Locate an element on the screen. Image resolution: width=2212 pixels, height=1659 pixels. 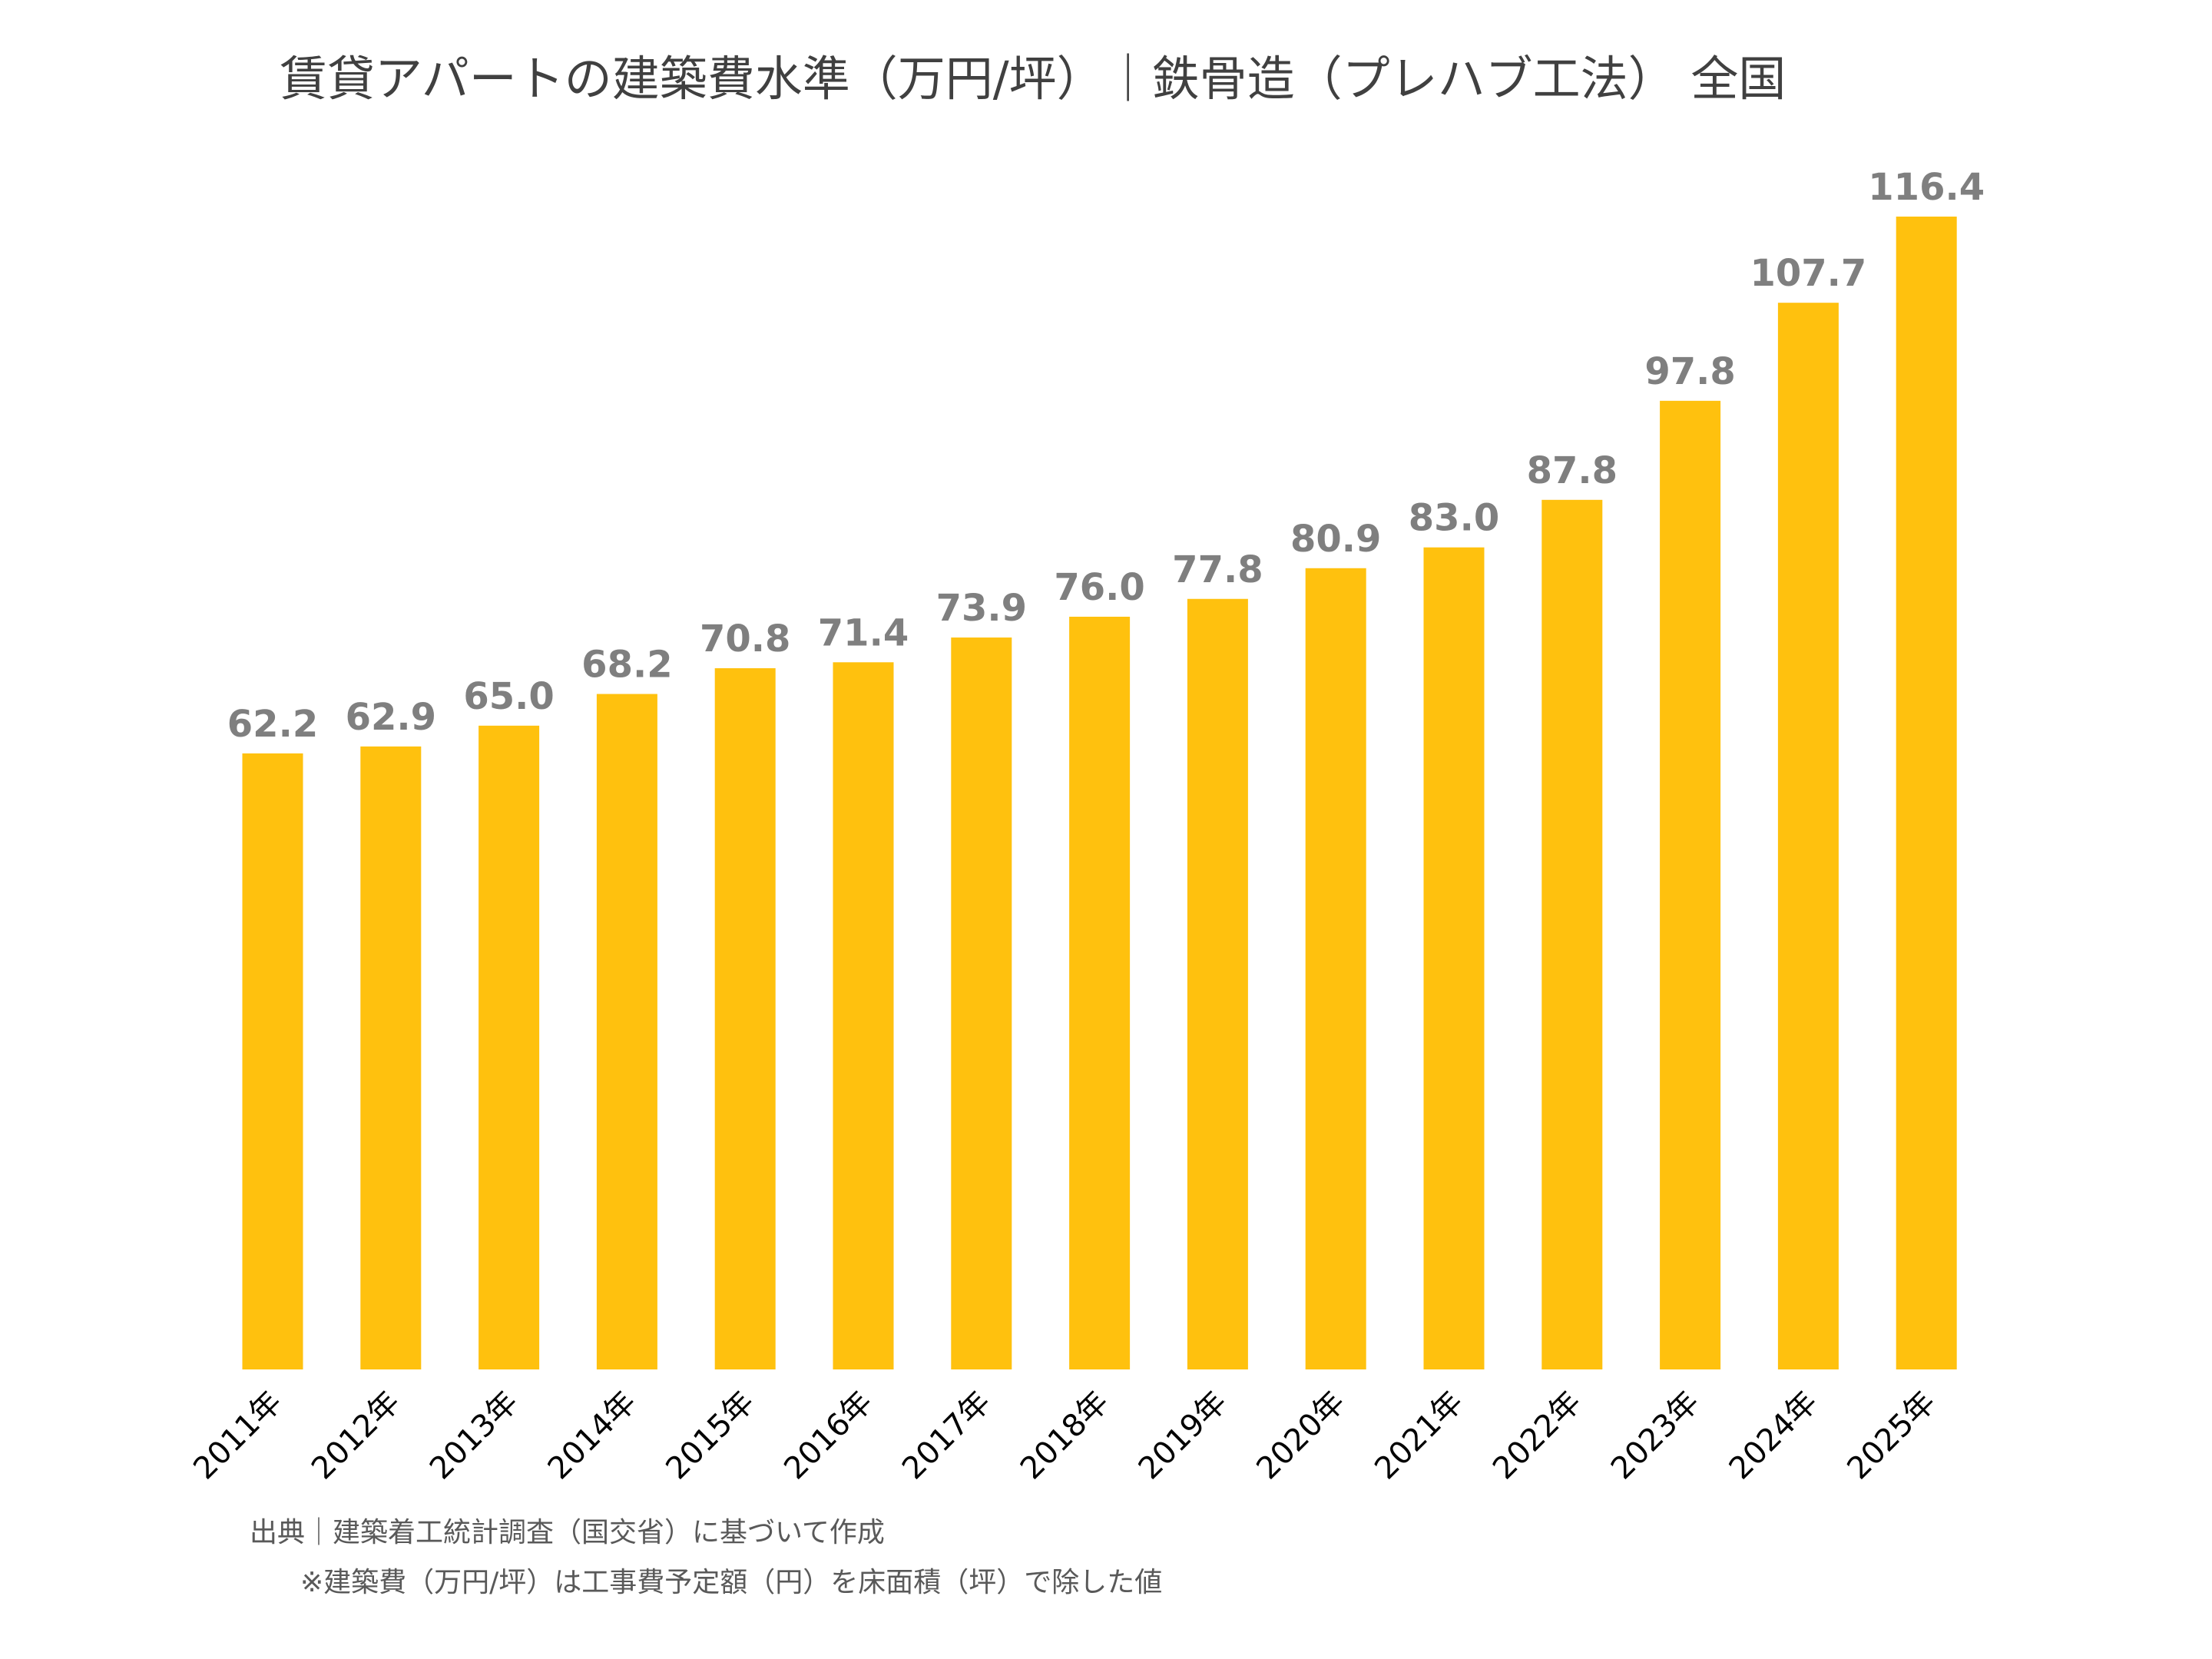
data-label: 116.4 is located at coordinates (1926, 188).